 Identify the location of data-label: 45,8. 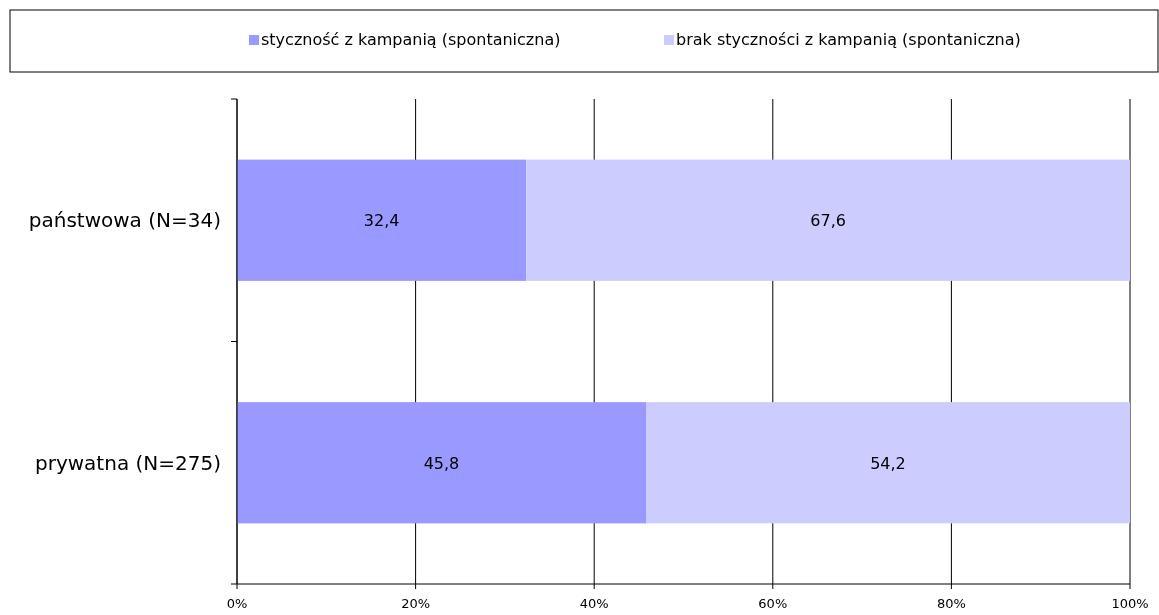
(441, 463).